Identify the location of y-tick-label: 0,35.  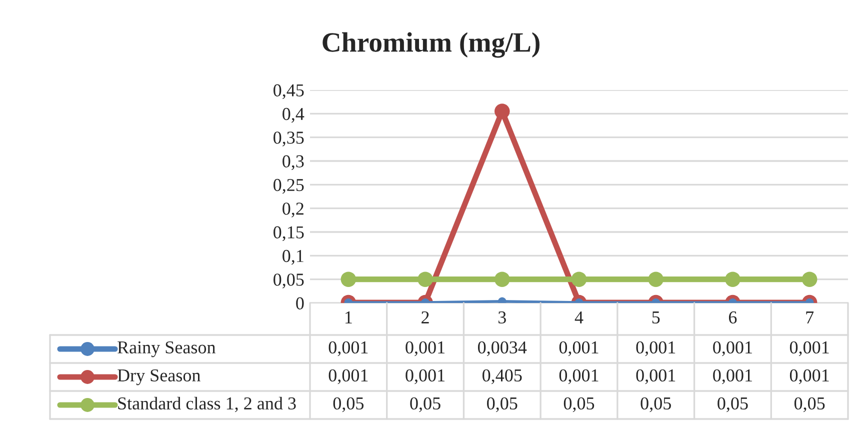
(289, 139).